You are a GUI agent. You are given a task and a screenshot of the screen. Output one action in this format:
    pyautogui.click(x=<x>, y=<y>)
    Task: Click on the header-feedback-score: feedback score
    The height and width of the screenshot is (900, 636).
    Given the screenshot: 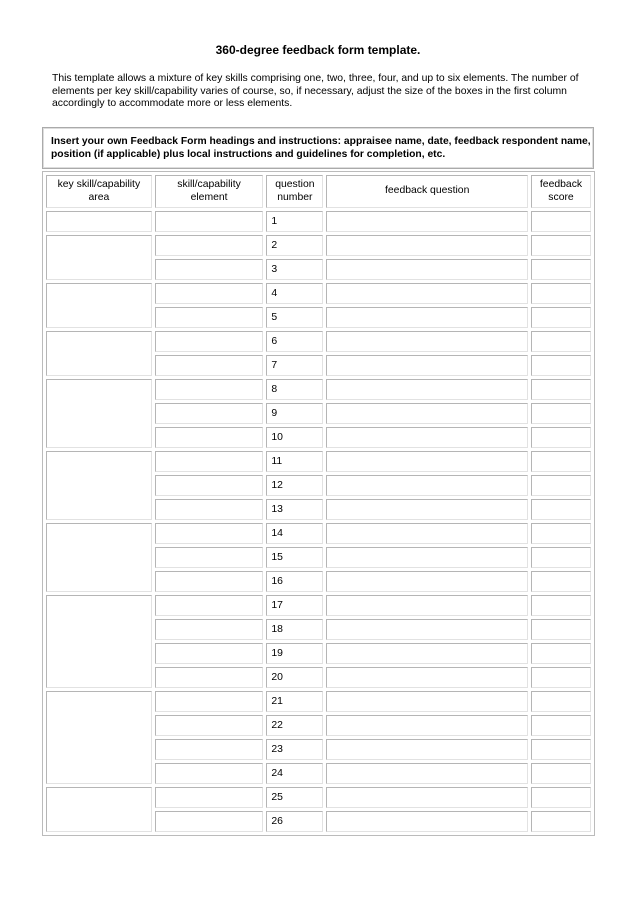 What is the action you would take?
    pyautogui.click(x=561, y=191)
    